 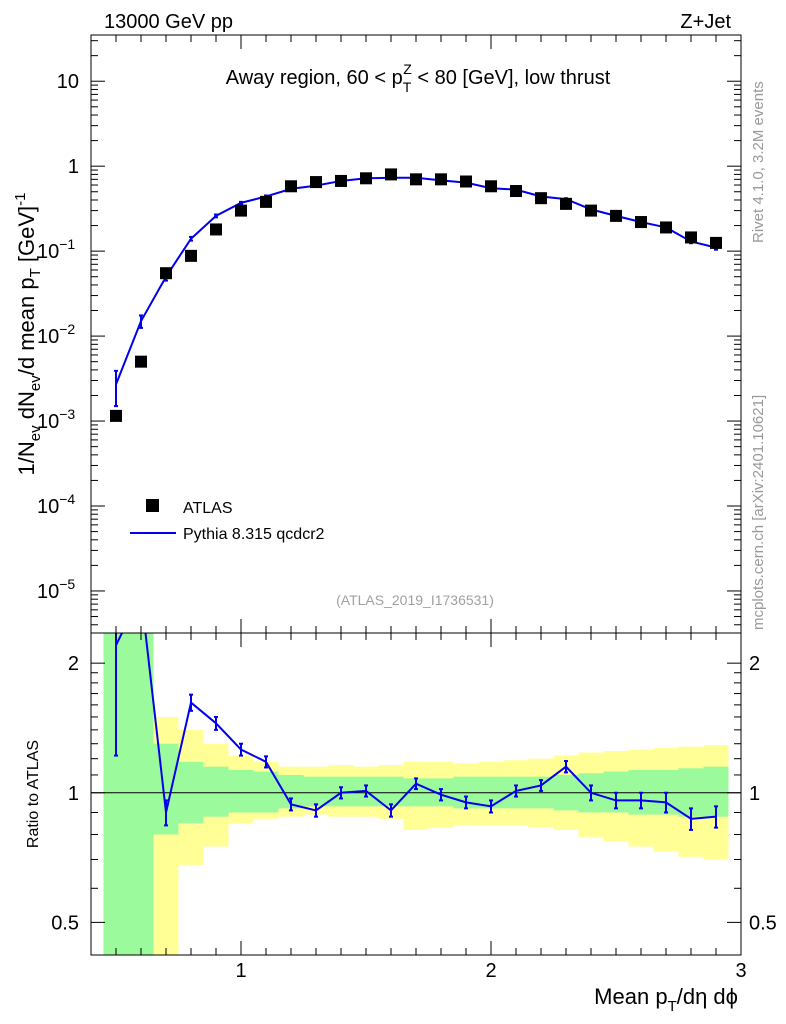 What do you see at coordinates (68, 82) in the screenshot?
I see `y-tick-label: 10` at bounding box center [68, 82].